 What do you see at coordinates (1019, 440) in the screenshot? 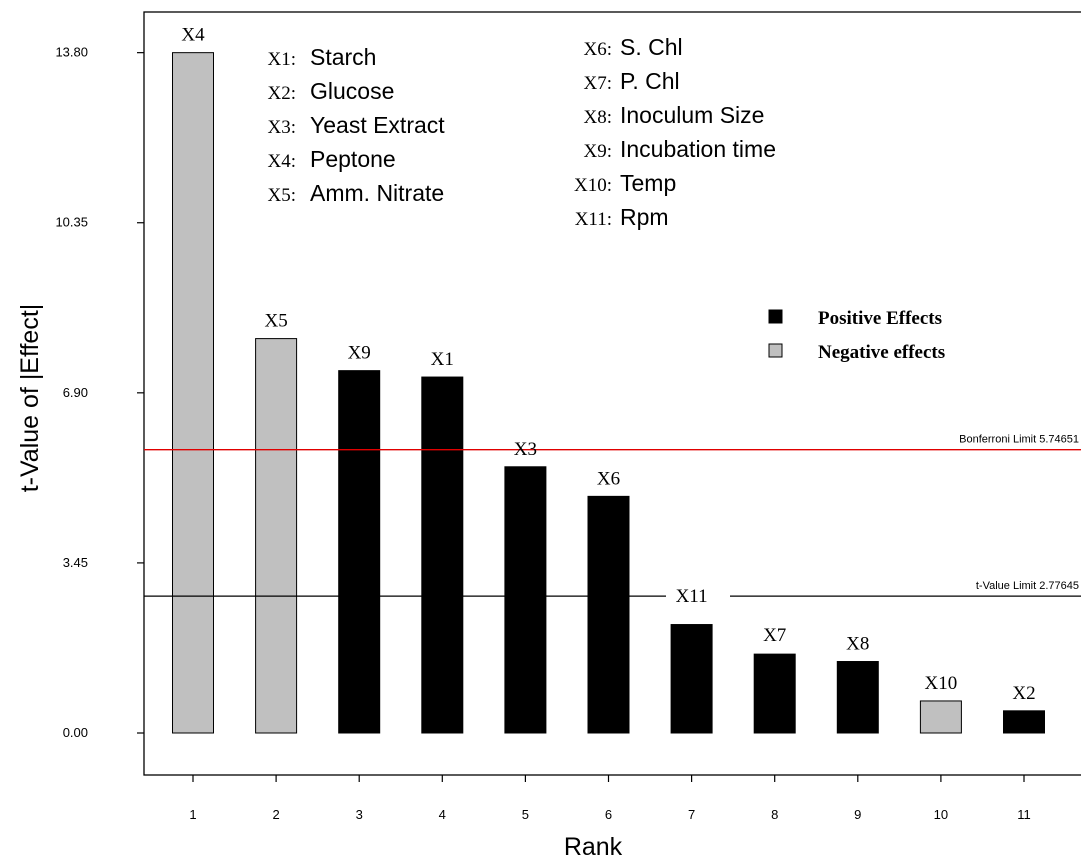
I see `bonferroni-limit-label: Bonferroni Limit 5.74651` at bounding box center [1019, 440].